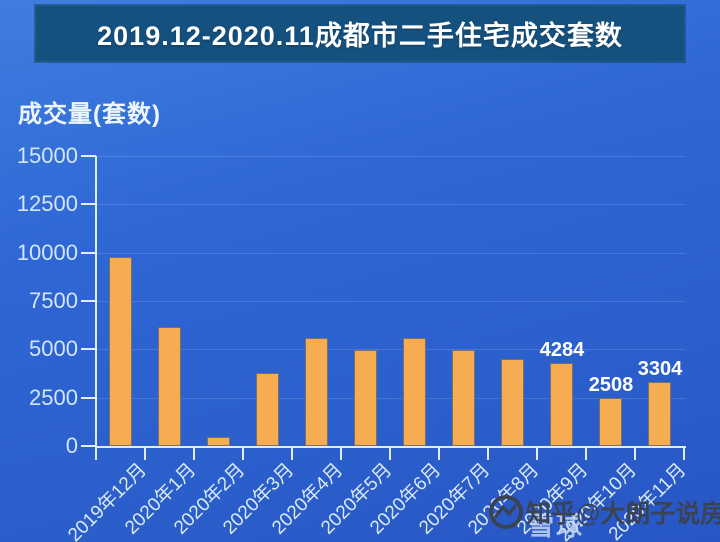  Describe the element at coordinates (218, 441) in the screenshot. I see `bar-2020年2月` at that location.